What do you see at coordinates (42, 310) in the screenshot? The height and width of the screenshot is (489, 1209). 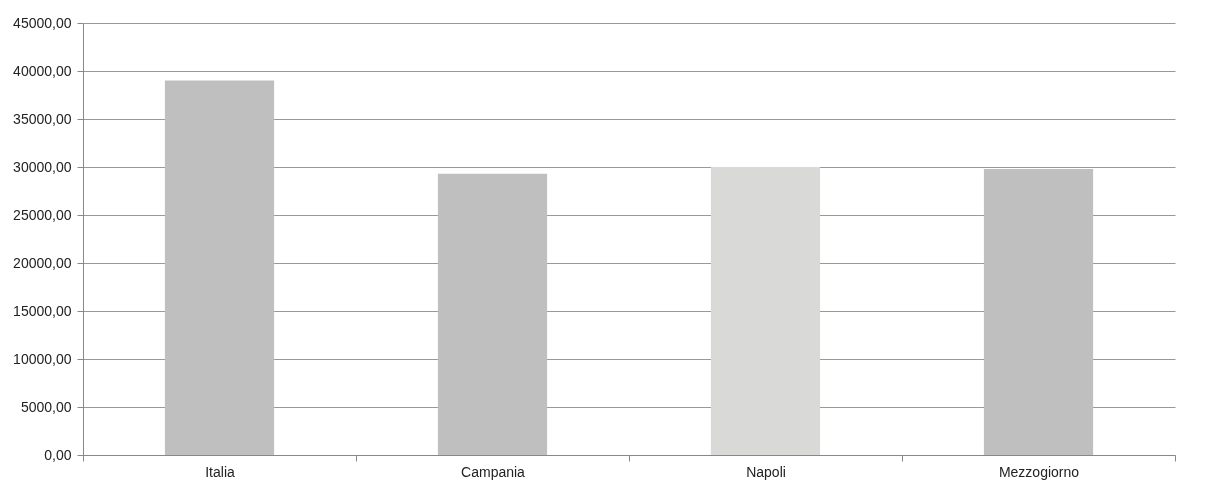 I see `y-tick-label: 15000,00` at bounding box center [42, 310].